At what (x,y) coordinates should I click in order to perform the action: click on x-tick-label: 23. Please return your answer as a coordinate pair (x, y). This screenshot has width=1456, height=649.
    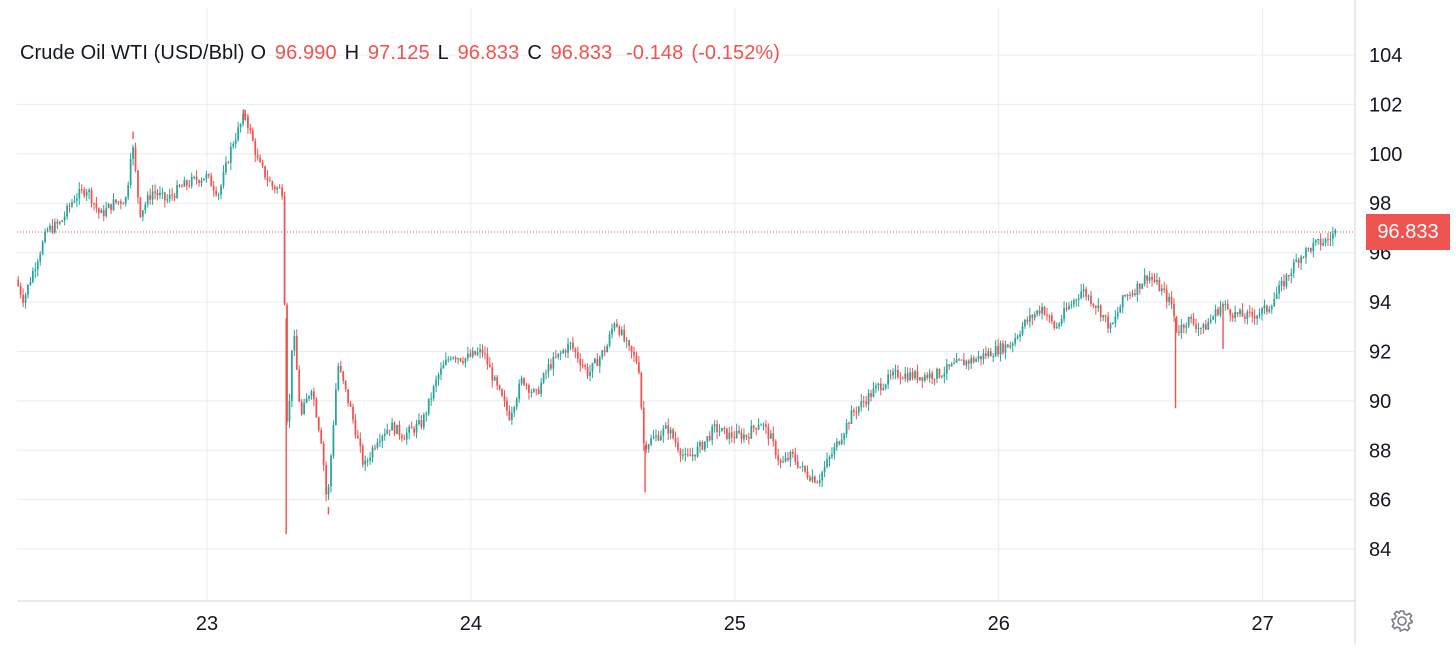
    Looking at the image, I should click on (207, 624).